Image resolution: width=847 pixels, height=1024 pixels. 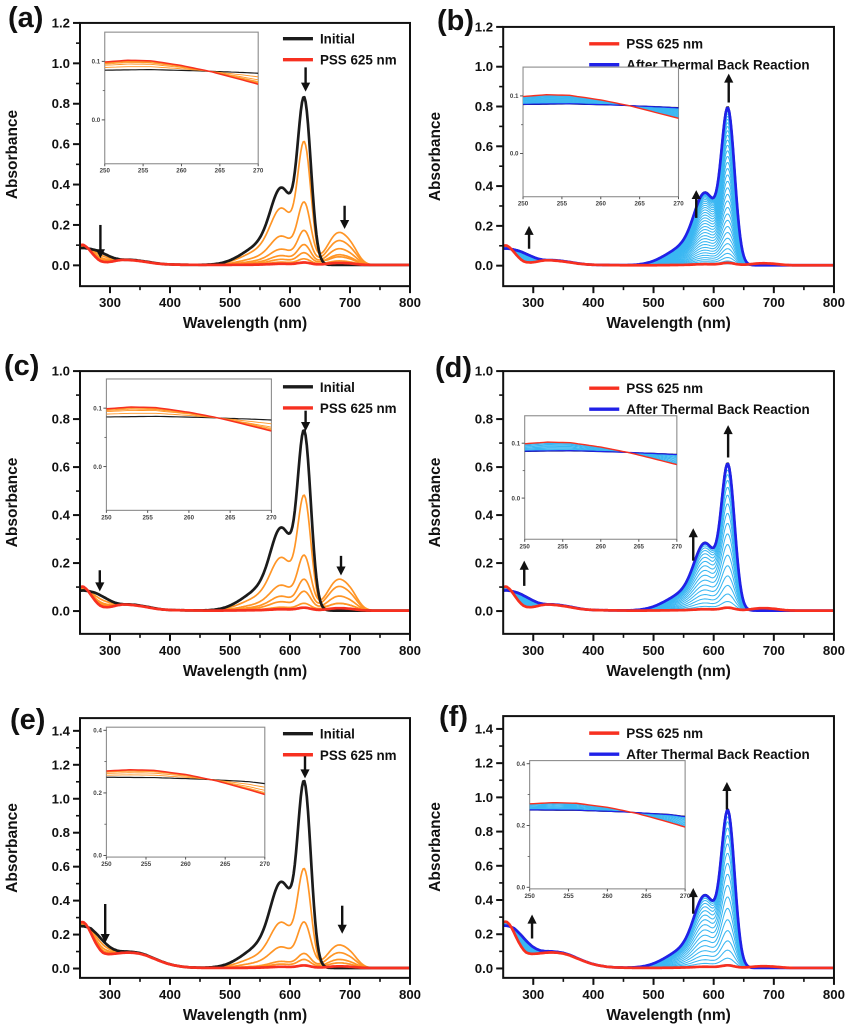 What do you see at coordinates (28, 720) in the screenshot?
I see `panel-e-letter: (e)` at bounding box center [28, 720].